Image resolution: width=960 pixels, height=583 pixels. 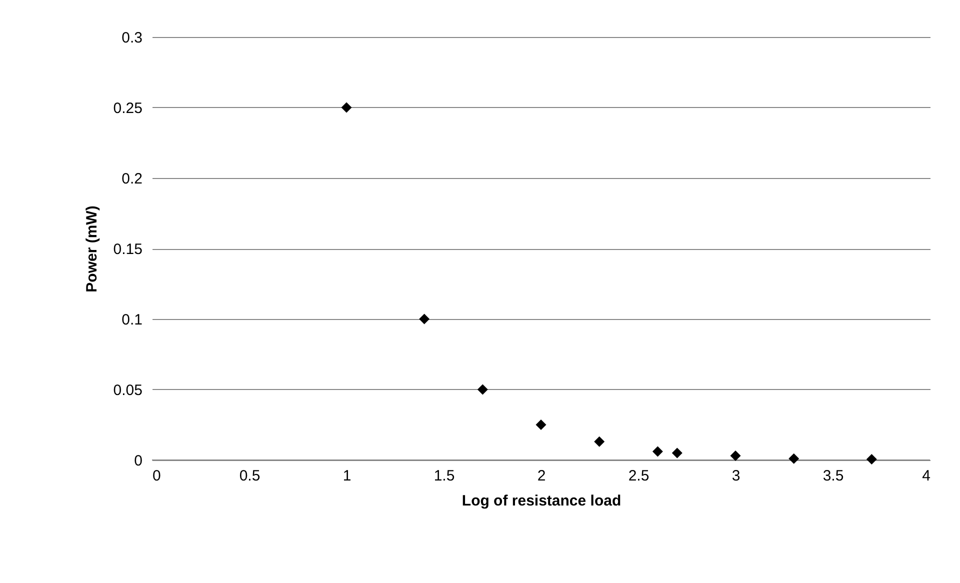 What do you see at coordinates (347, 476) in the screenshot?
I see `x-tick-label: 1` at bounding box center [347, 476].